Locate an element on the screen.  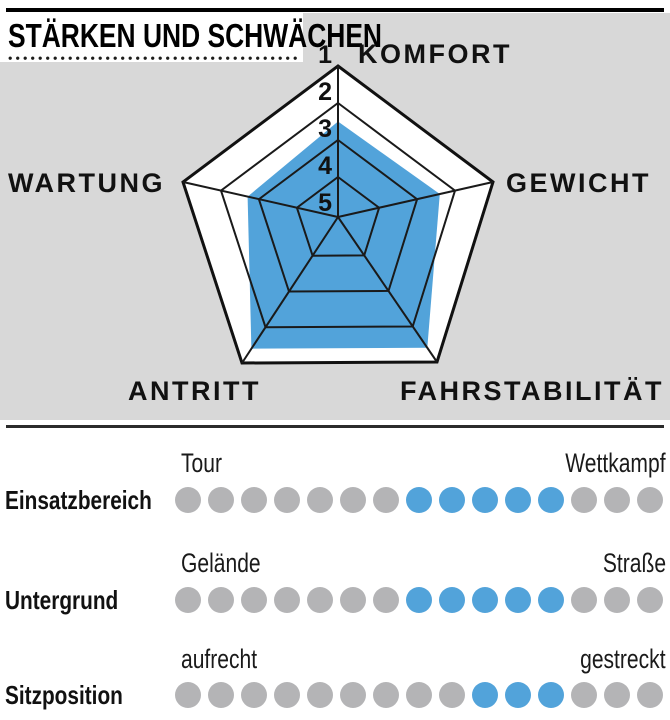
dotted-underline is located at coordinates (154, 58).